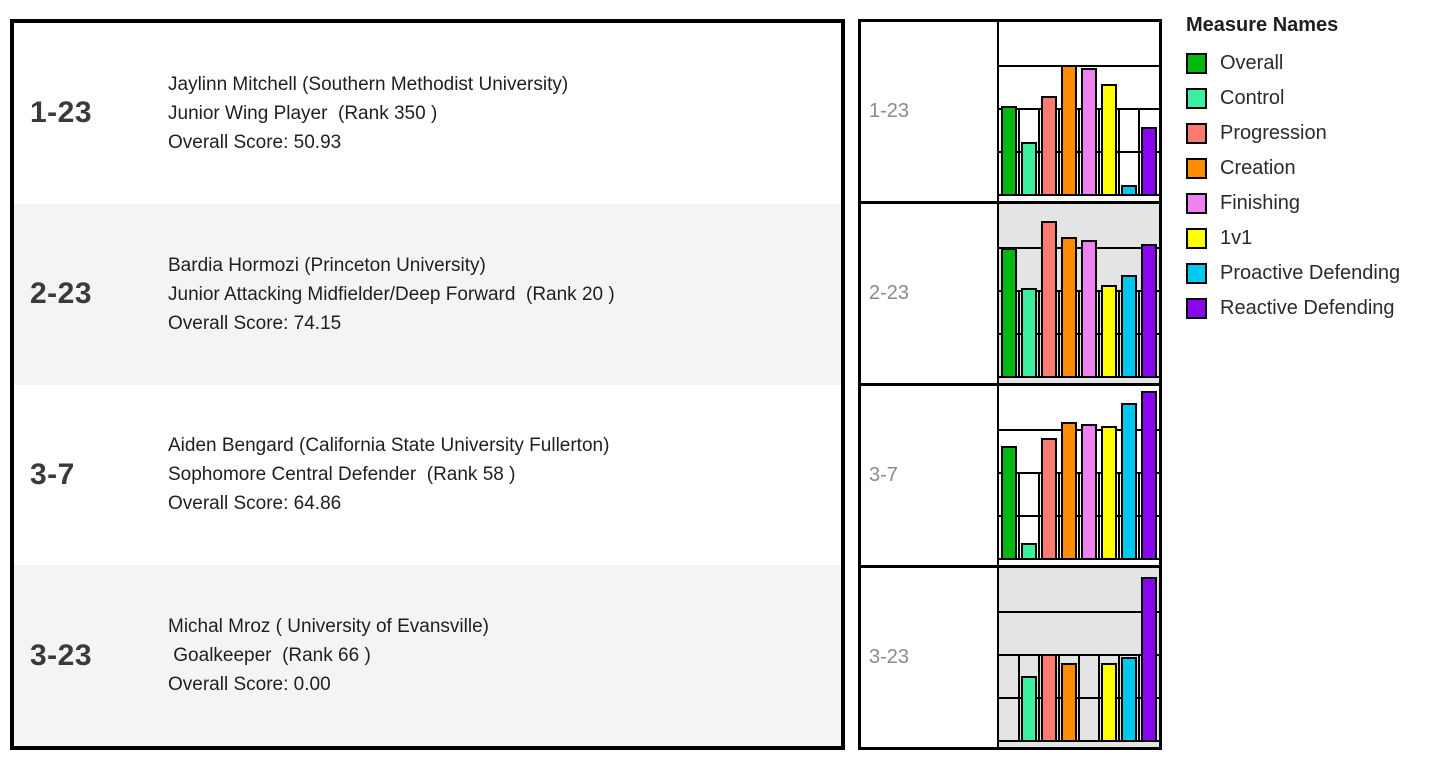 This screenshot has width=1456, height=776. What do you see at coordinates (1196, 238) in the screenshot?
I see `1v1-swatch-icon` at bounding box center [1196, 238].